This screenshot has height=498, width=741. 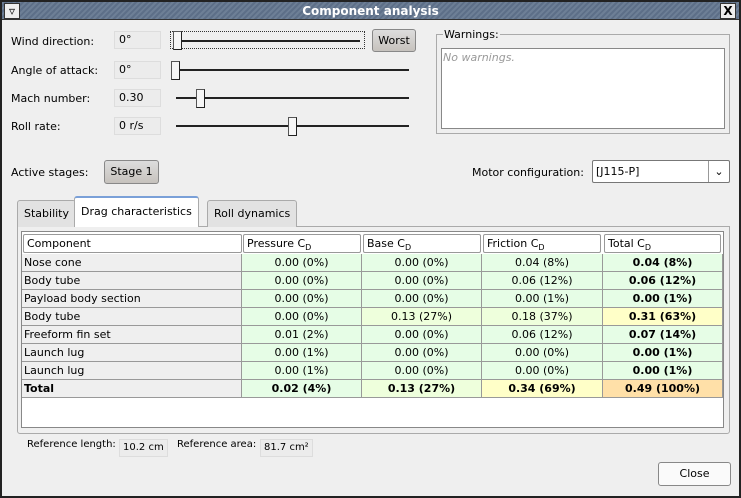 I want to click on wind-direction-label: Wind direction:, so click(x=53, y=41).